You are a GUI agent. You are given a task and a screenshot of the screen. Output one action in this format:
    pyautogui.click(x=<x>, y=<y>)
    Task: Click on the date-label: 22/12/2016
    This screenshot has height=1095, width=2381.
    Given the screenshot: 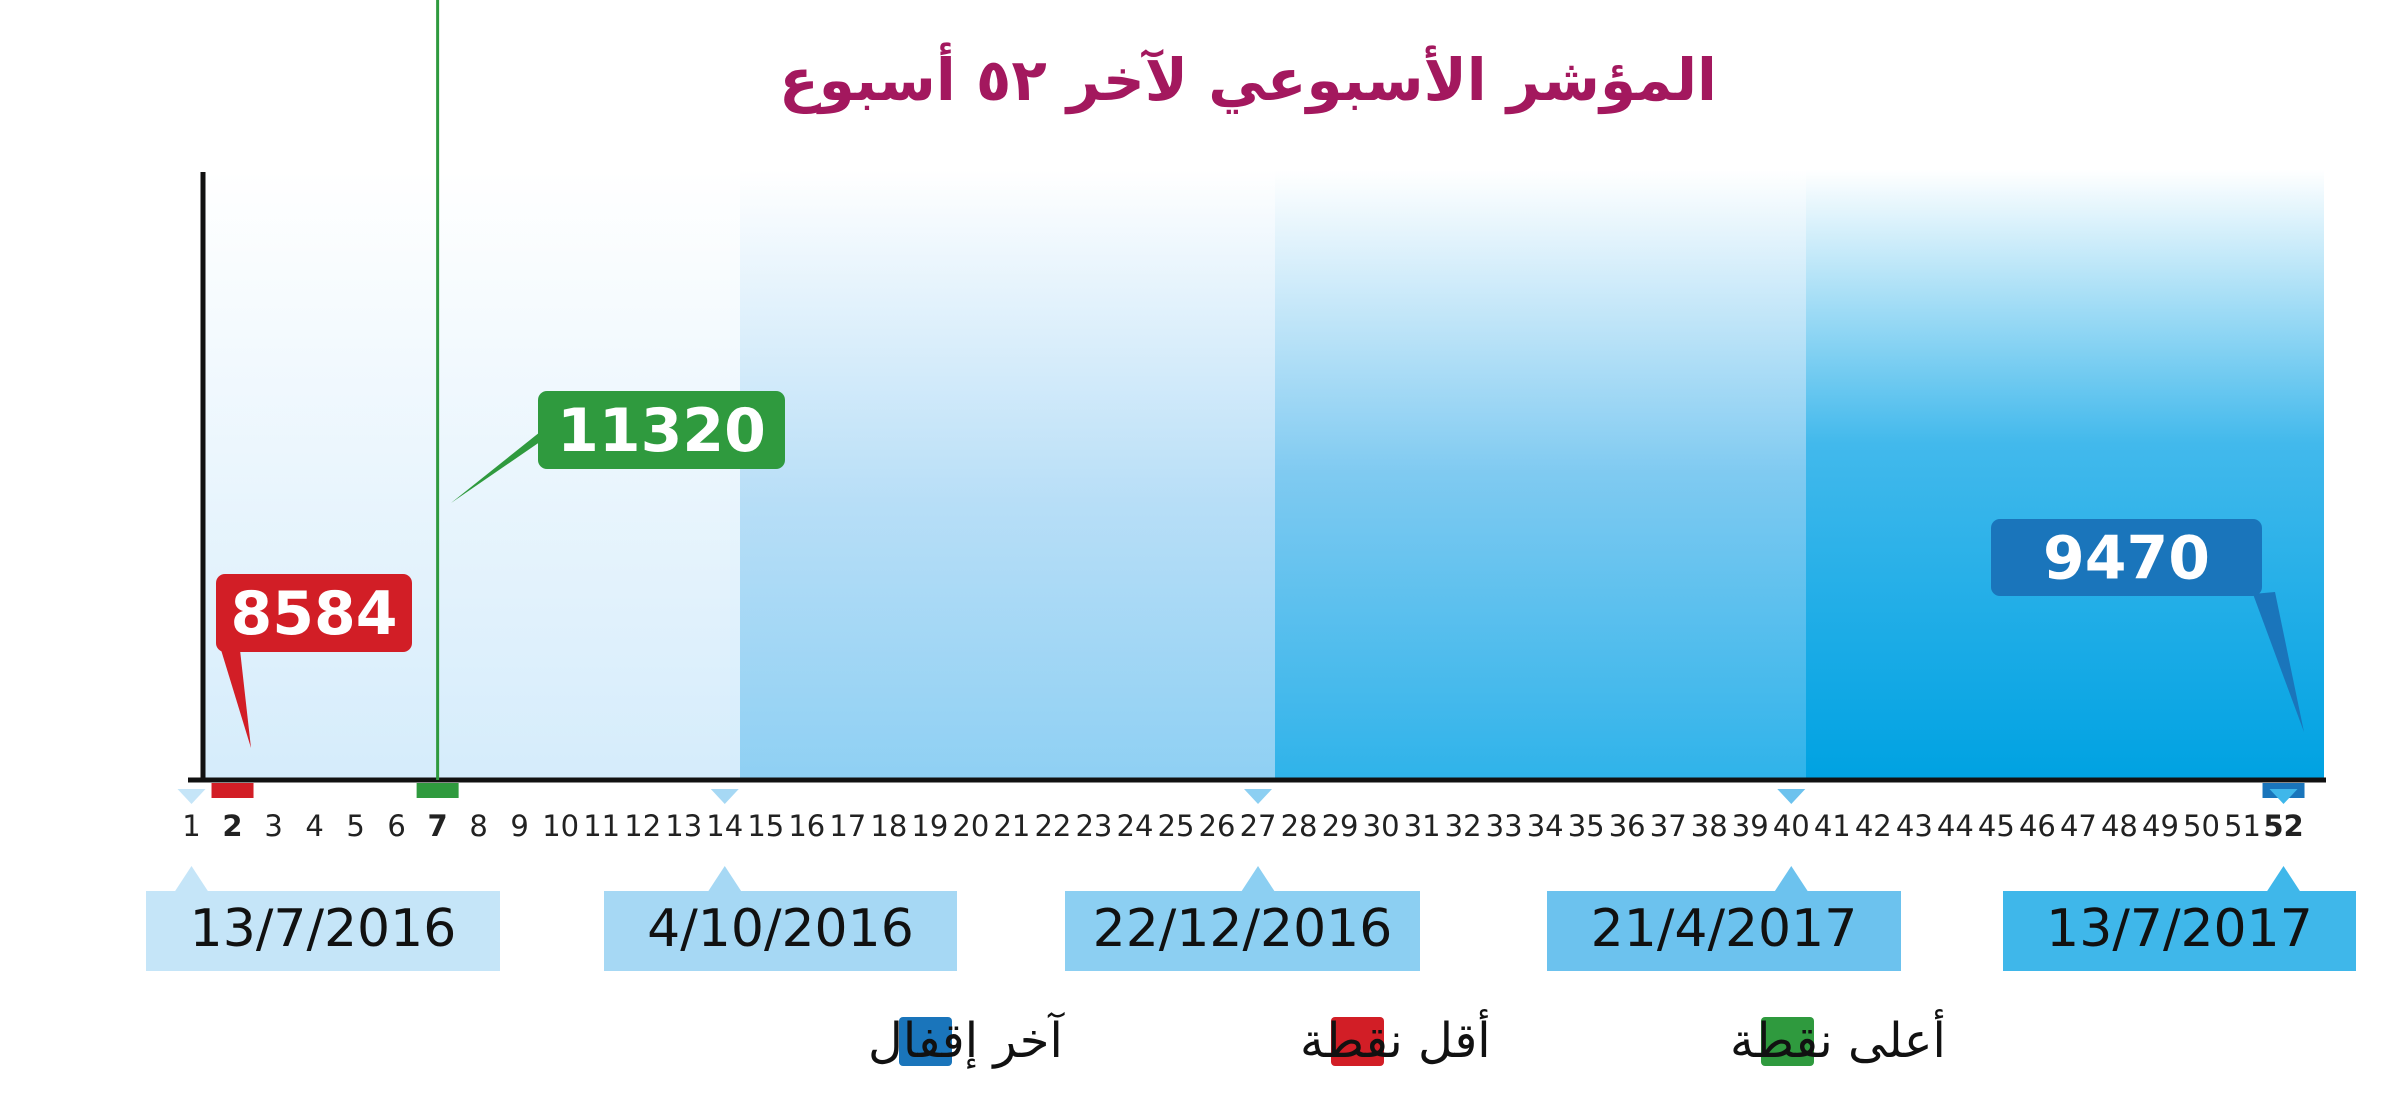 What is the action you would take?
    pyautogui.click(x=1243, y=929)
    